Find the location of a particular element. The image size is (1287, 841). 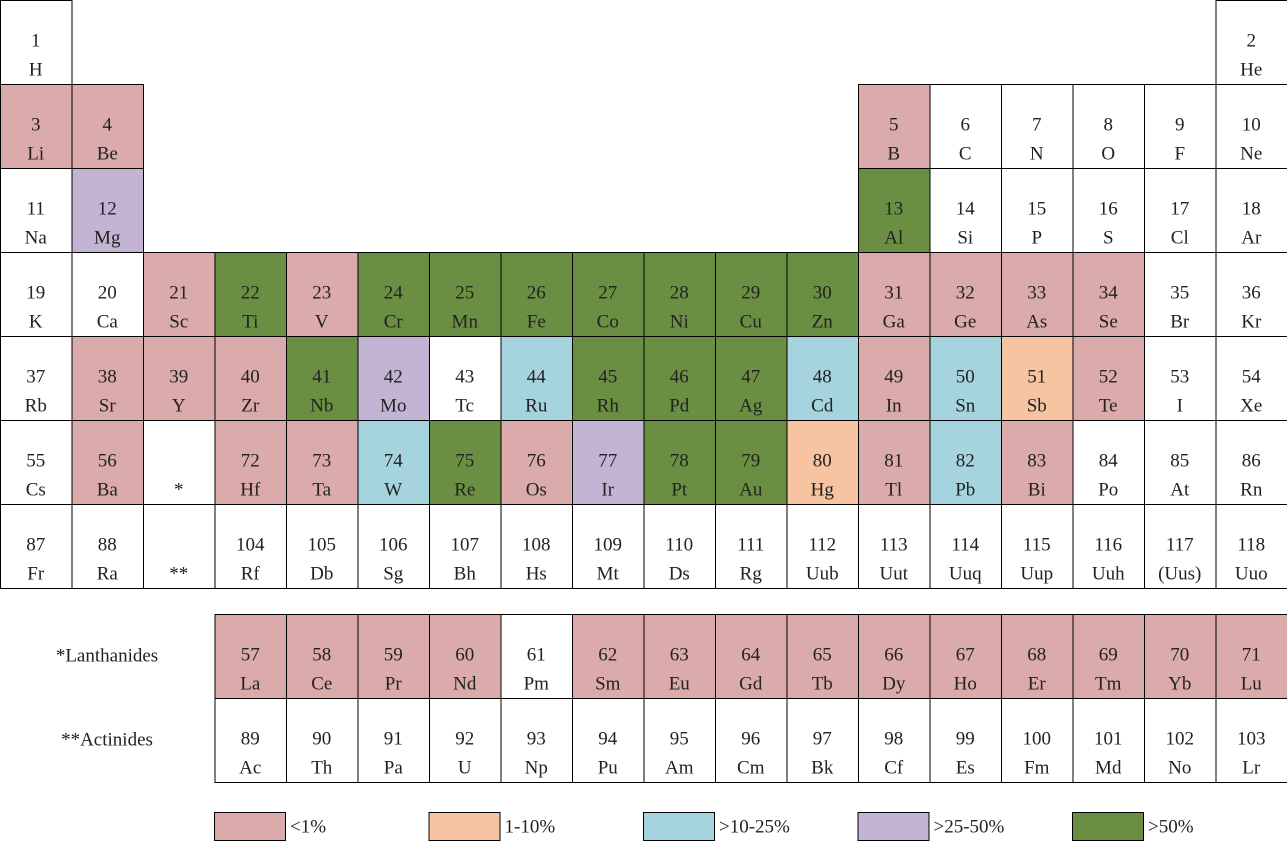

element-symbol: Cm is located at coordinates (751, 767).